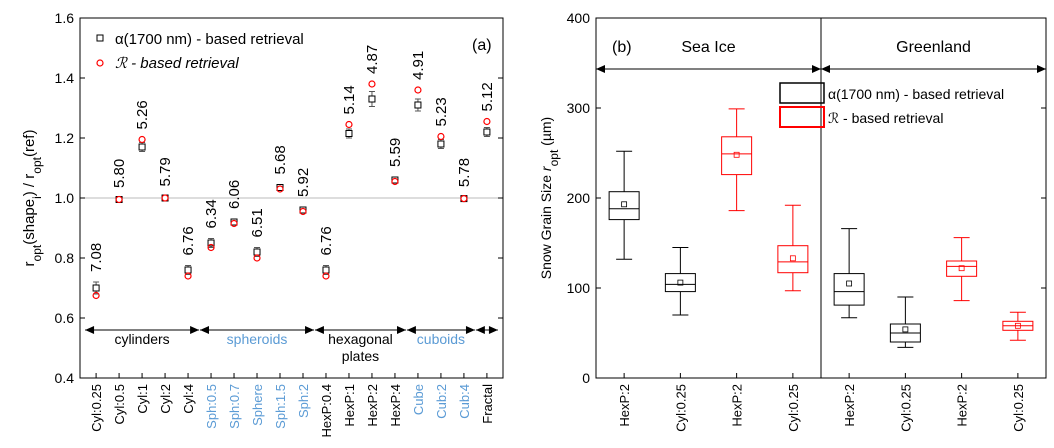 This screenshot has height=448, width=1054. Describe the element at coordinates (257, 222) in the screenshot. I see `value-label: 6.51` at that location.